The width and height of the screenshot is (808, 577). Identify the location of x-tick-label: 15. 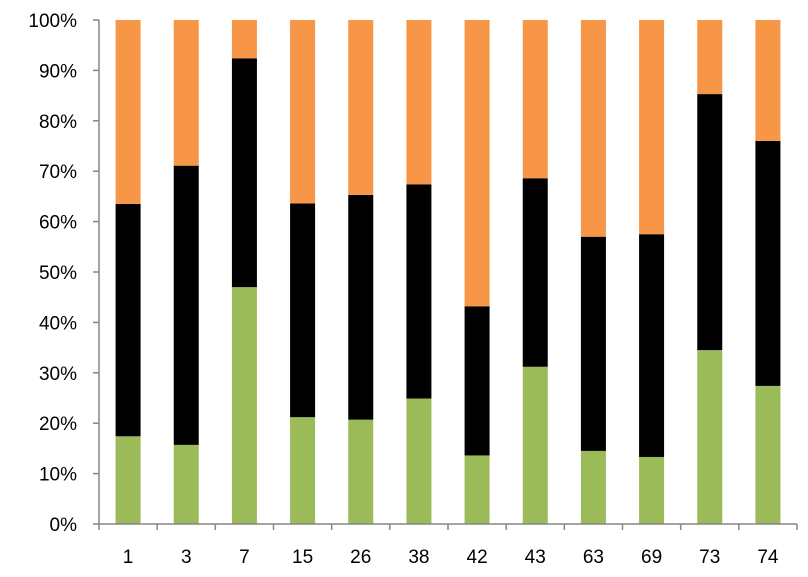
(302, 557).